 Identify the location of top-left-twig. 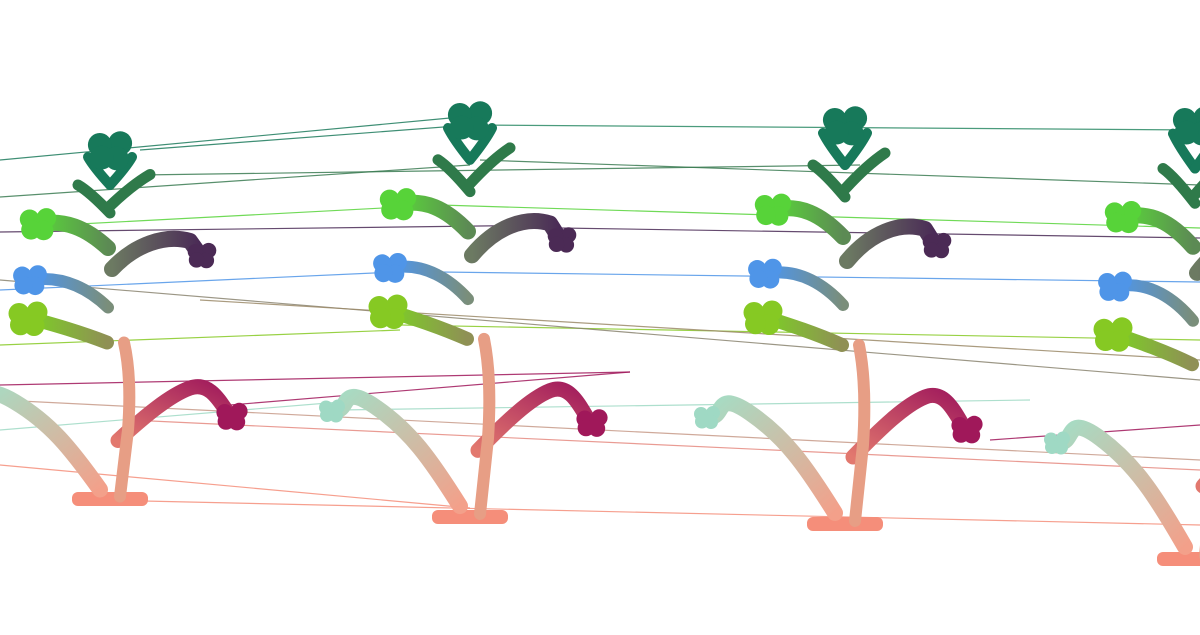
(1178, 186).